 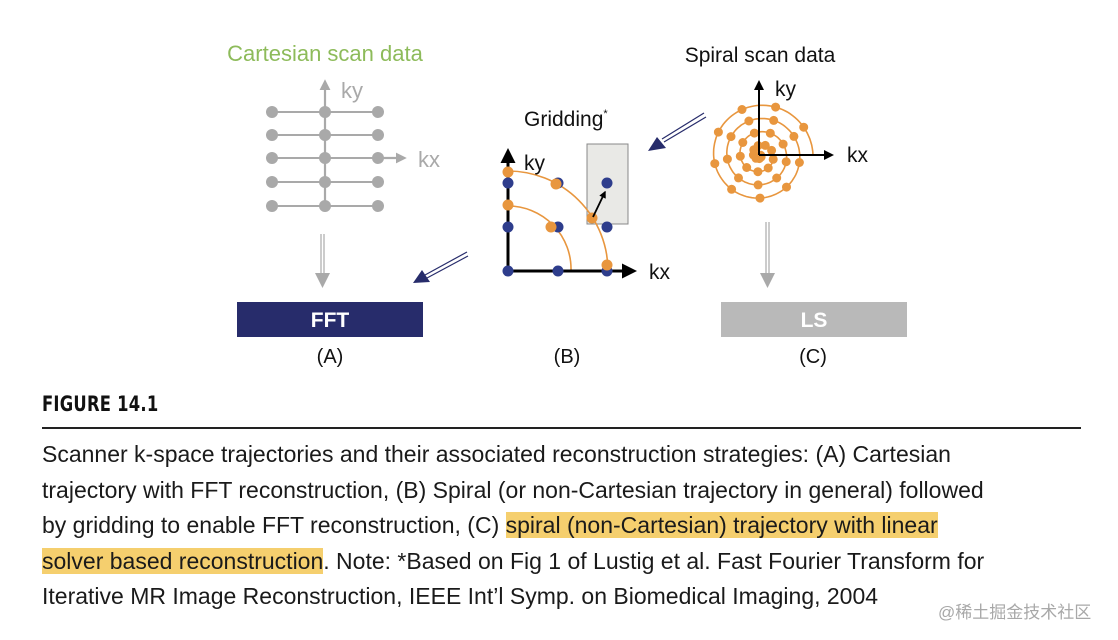 What do you see at coordinates (535, 163) in the screenshot?
I see `gridding-ky-label: ky` at bounding box center [535, 163].